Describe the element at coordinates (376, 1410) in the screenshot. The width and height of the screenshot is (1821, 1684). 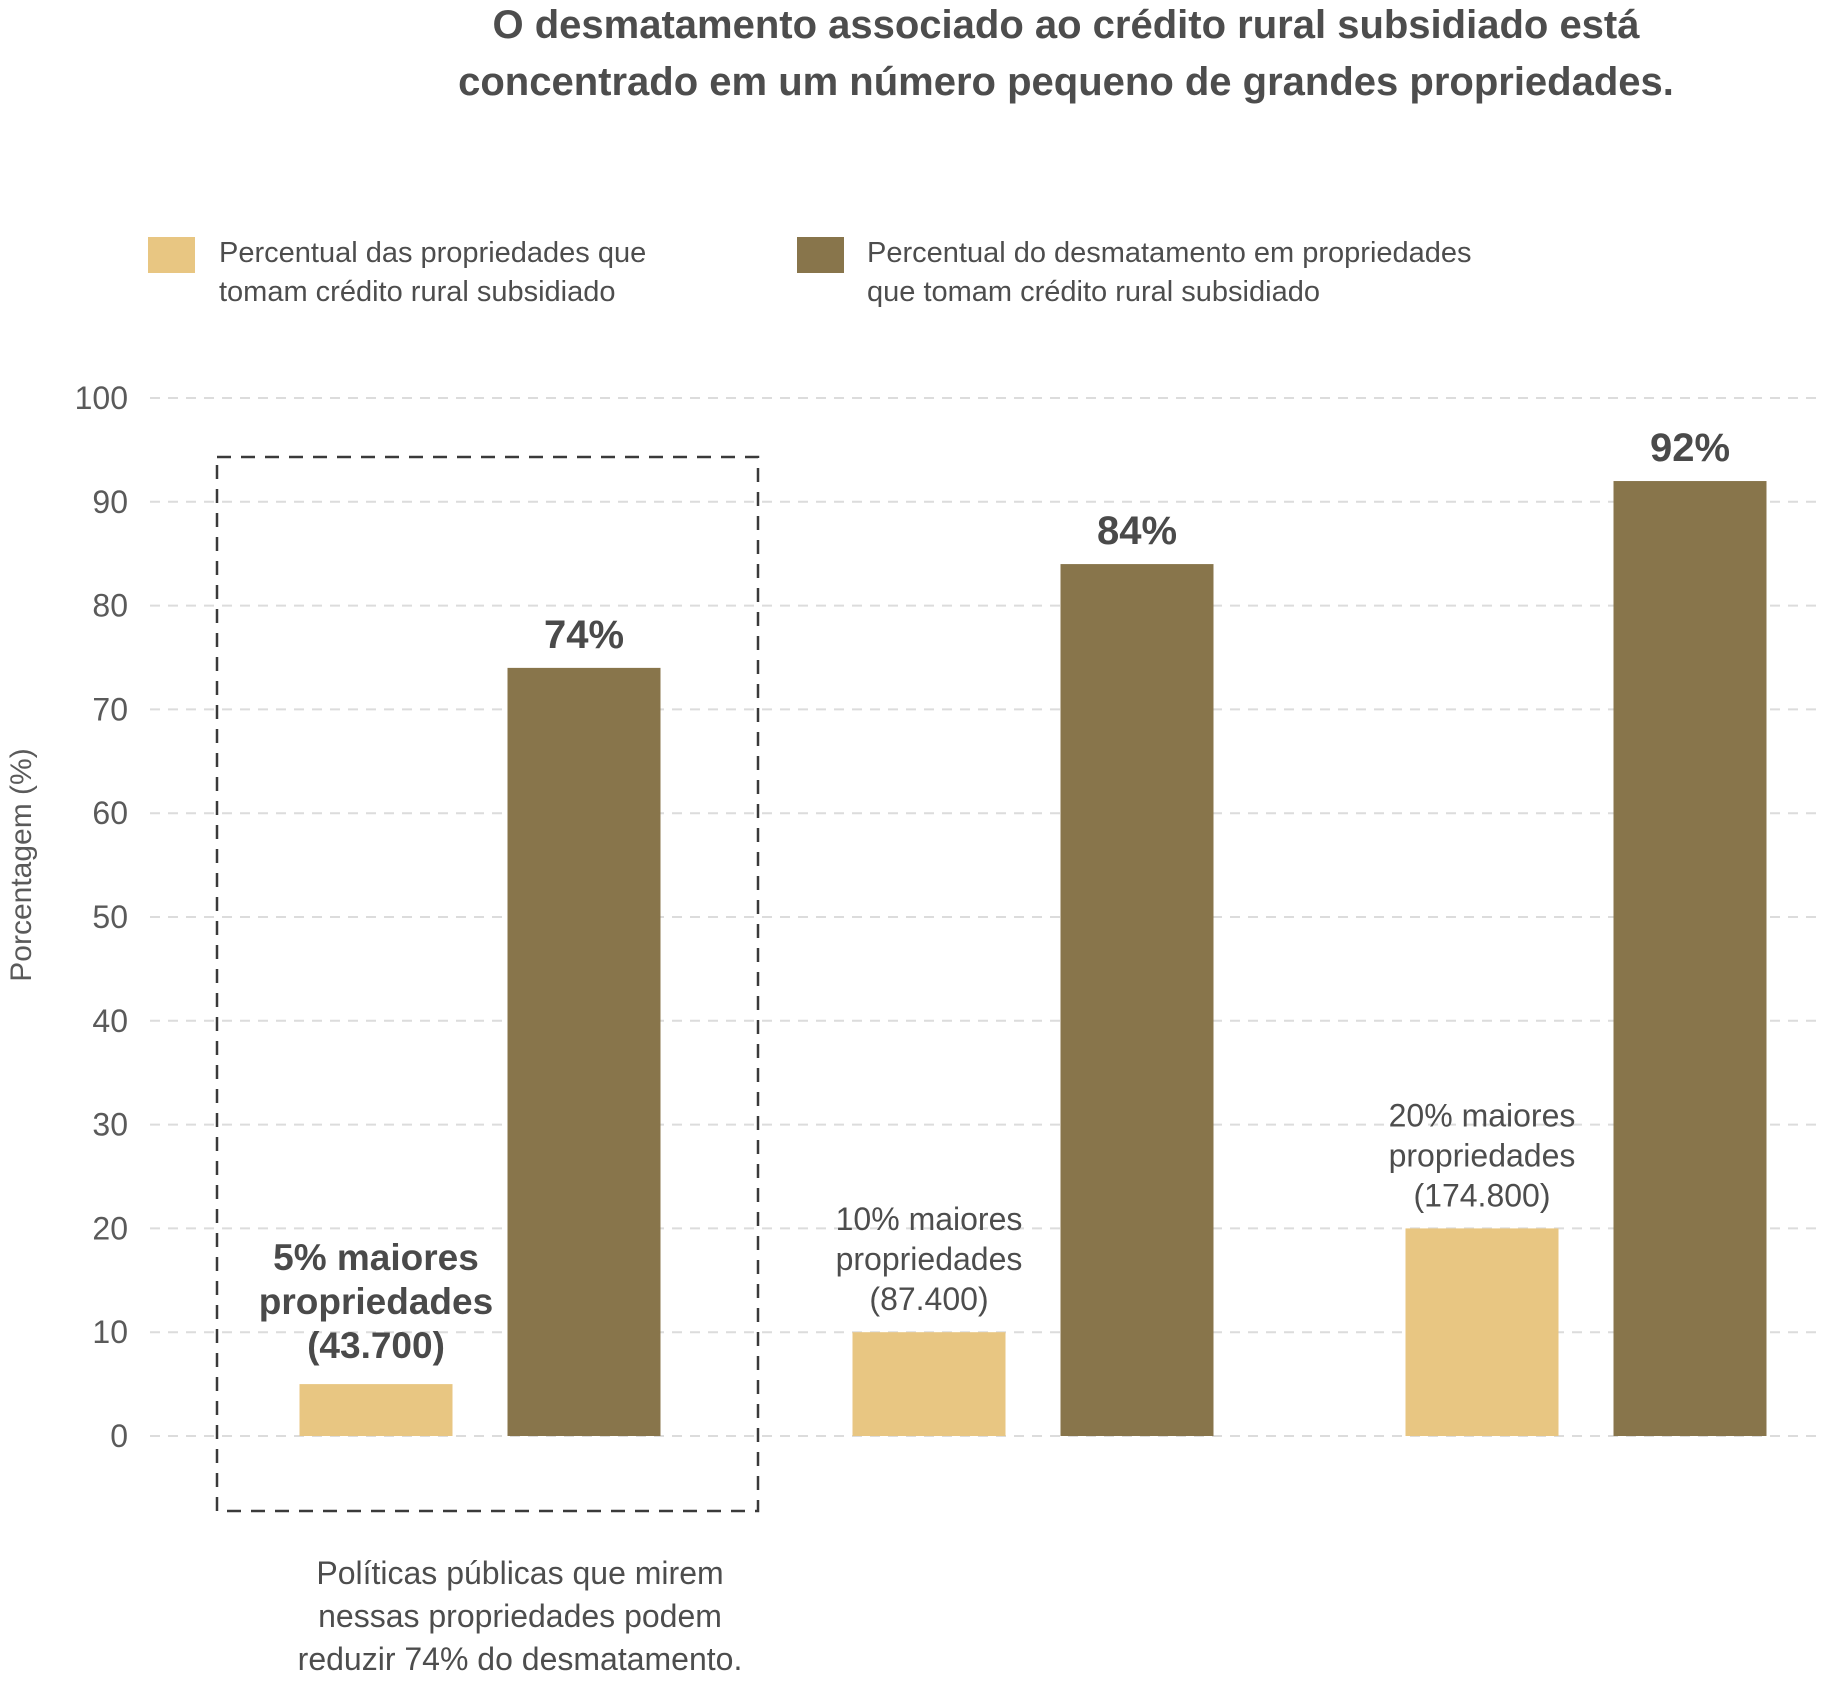
I see `bar-series1-cat1` at that location.